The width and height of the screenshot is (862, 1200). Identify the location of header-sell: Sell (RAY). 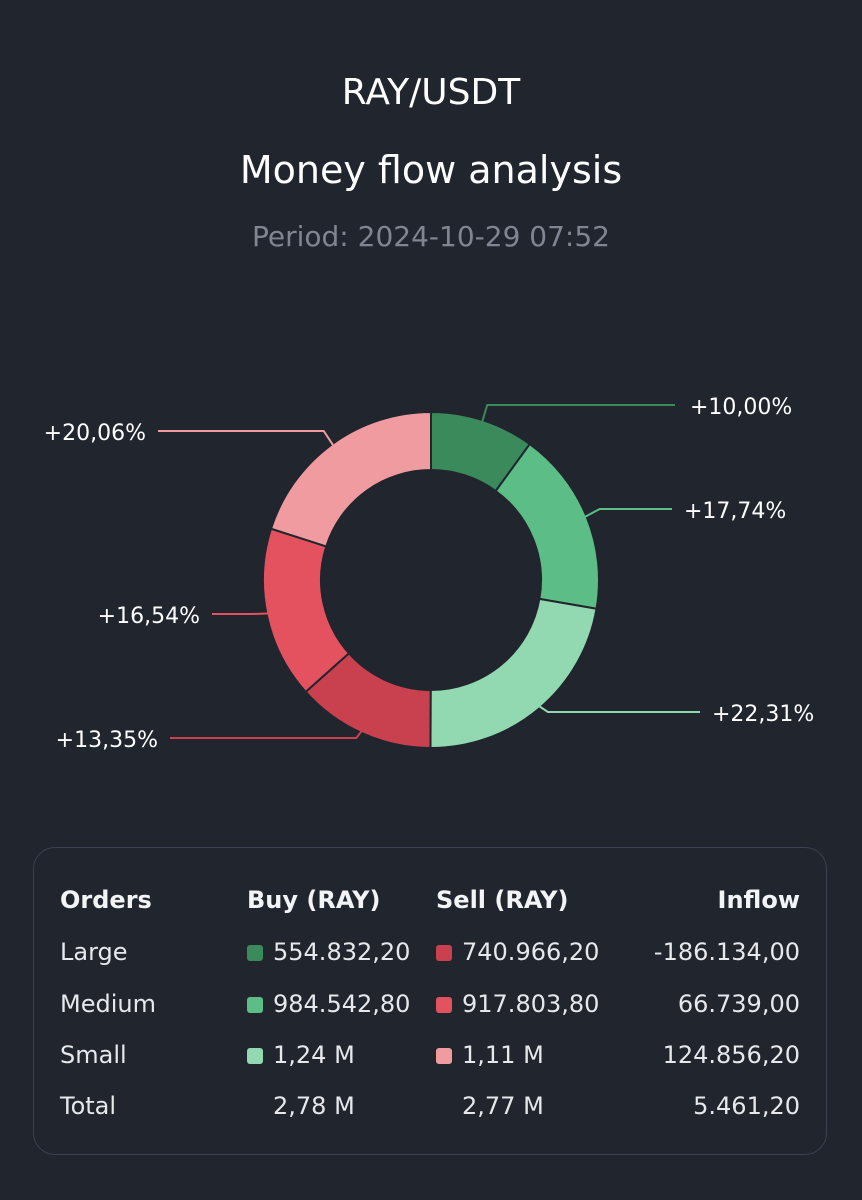
(502, 900).